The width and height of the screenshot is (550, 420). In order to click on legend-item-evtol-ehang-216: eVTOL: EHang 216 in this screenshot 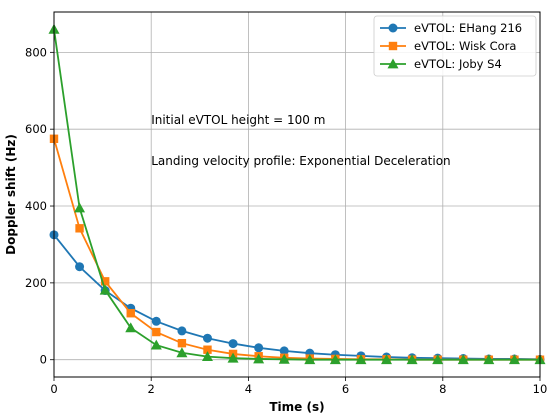, I will do `click(451, 28)`.